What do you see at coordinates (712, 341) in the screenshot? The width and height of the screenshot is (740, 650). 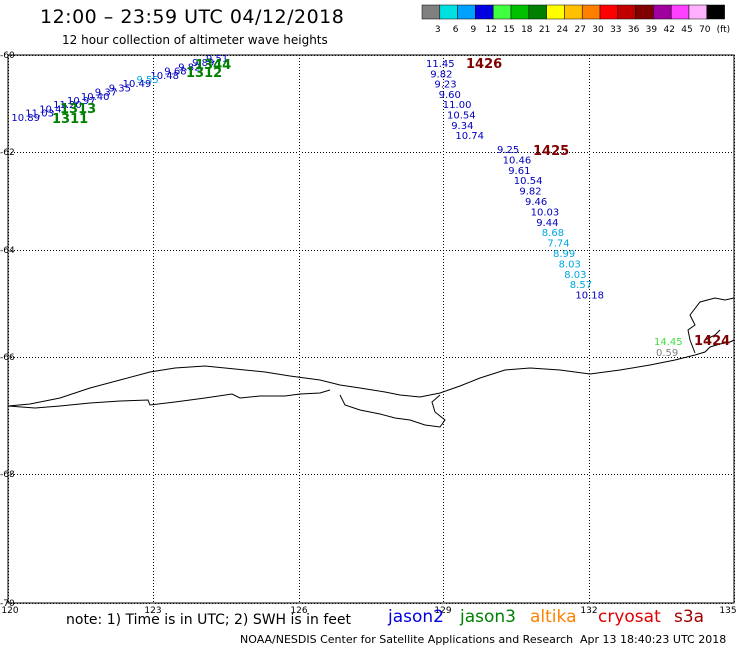 I see `pass-number-1424: 1424` at bounding box center [712, 341].